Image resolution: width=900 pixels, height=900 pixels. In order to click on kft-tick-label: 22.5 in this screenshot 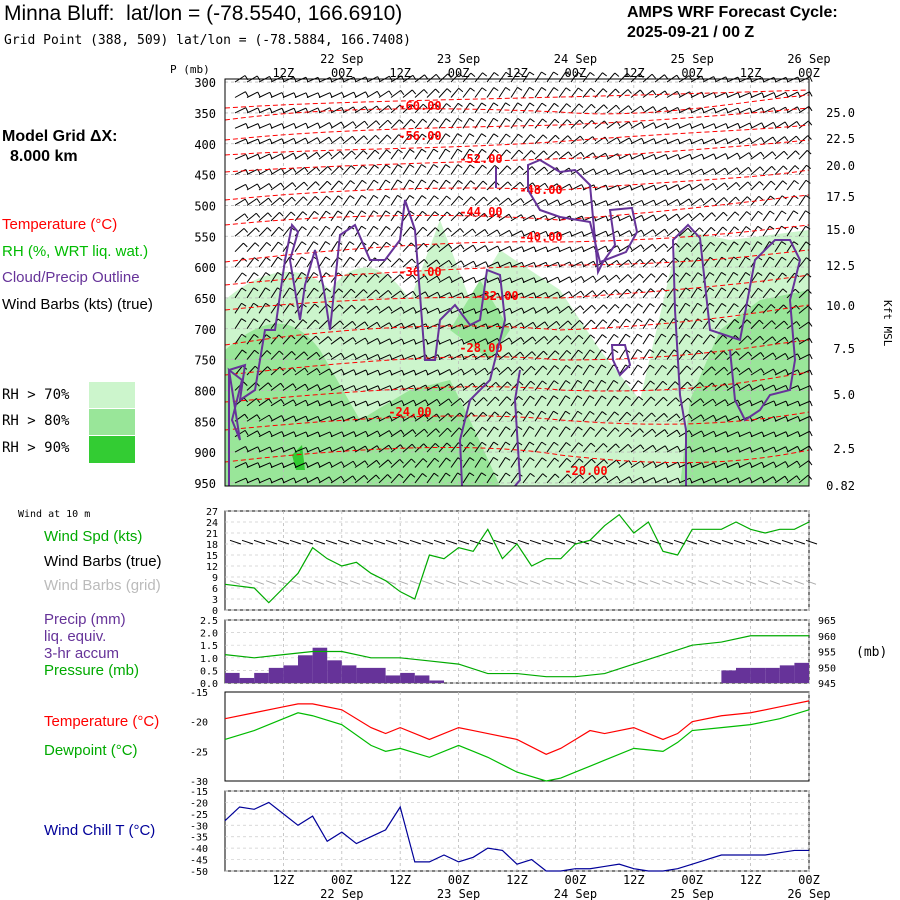, I will do `click(840, 139)`.